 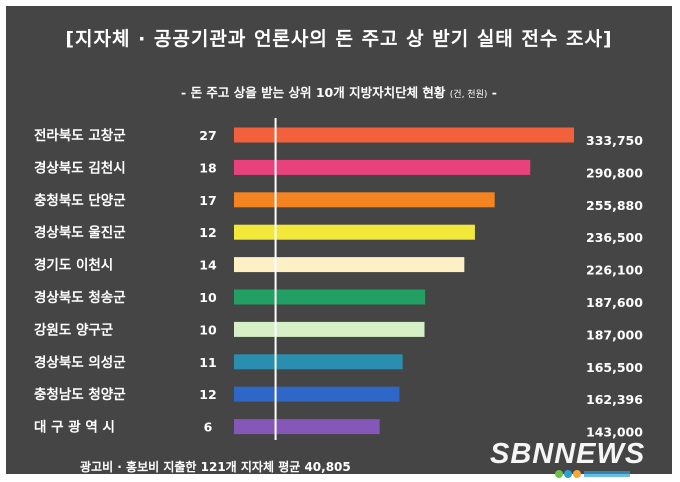 I want to click on subtitle-unit: (건, 천원), so click(x=468, y=95).